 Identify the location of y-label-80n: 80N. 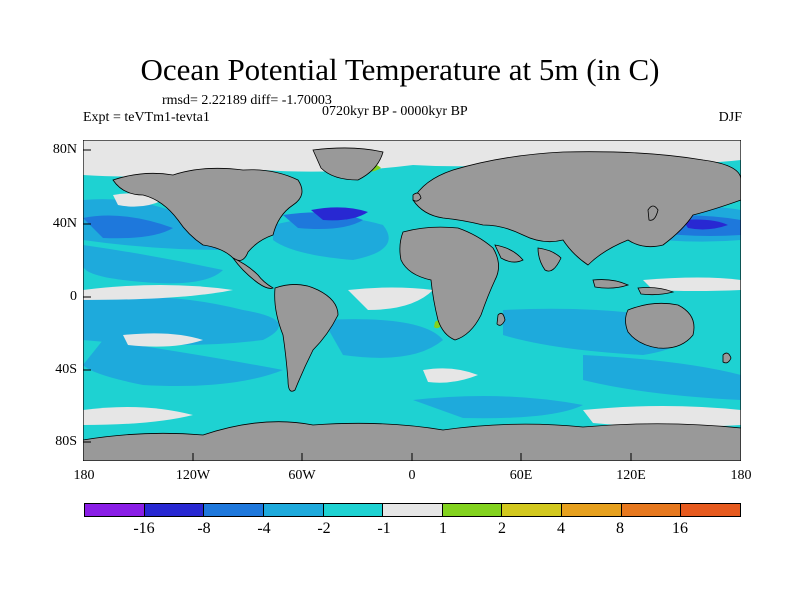
(64, 149).